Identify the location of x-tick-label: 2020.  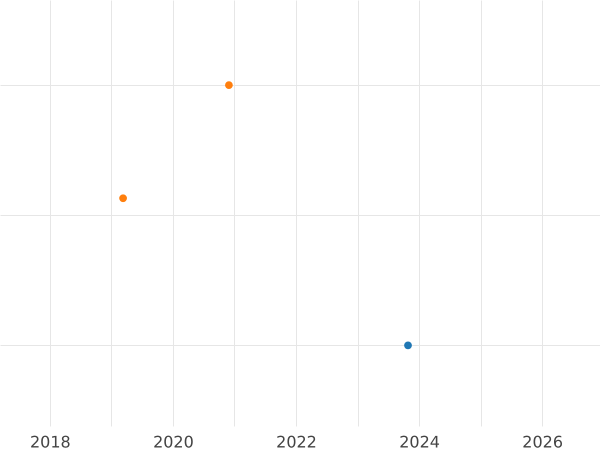
(173, 441).